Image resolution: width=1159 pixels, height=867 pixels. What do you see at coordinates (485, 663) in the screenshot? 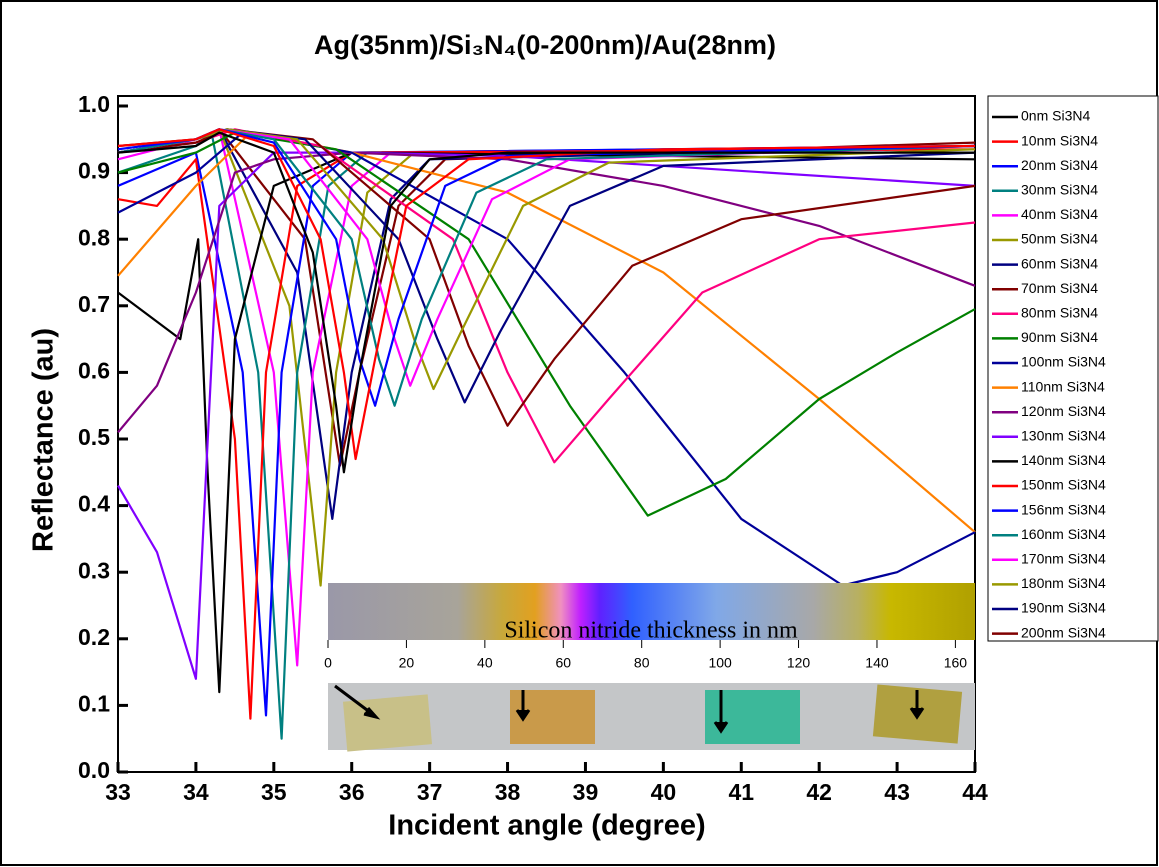
I see `inset-tick-label: 40` at bounding box center [485, 663].